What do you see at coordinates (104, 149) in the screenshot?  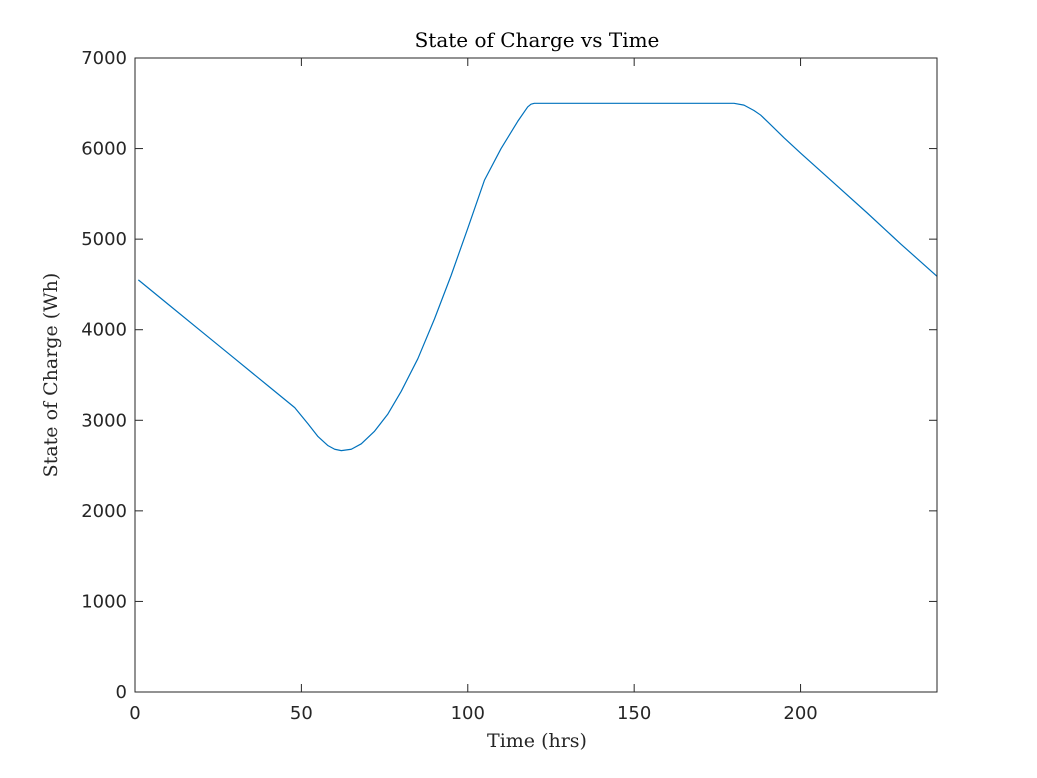 I see `y-tick-label: 6000` at bounding box center [104, 149].